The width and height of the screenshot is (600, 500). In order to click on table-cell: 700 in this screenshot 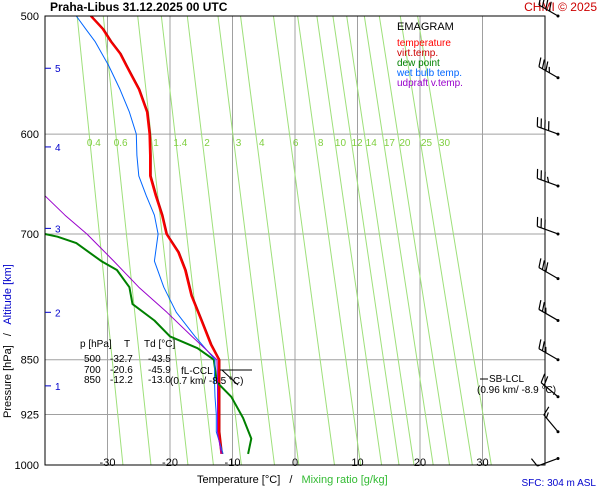, I will do `click(92, 370)`.